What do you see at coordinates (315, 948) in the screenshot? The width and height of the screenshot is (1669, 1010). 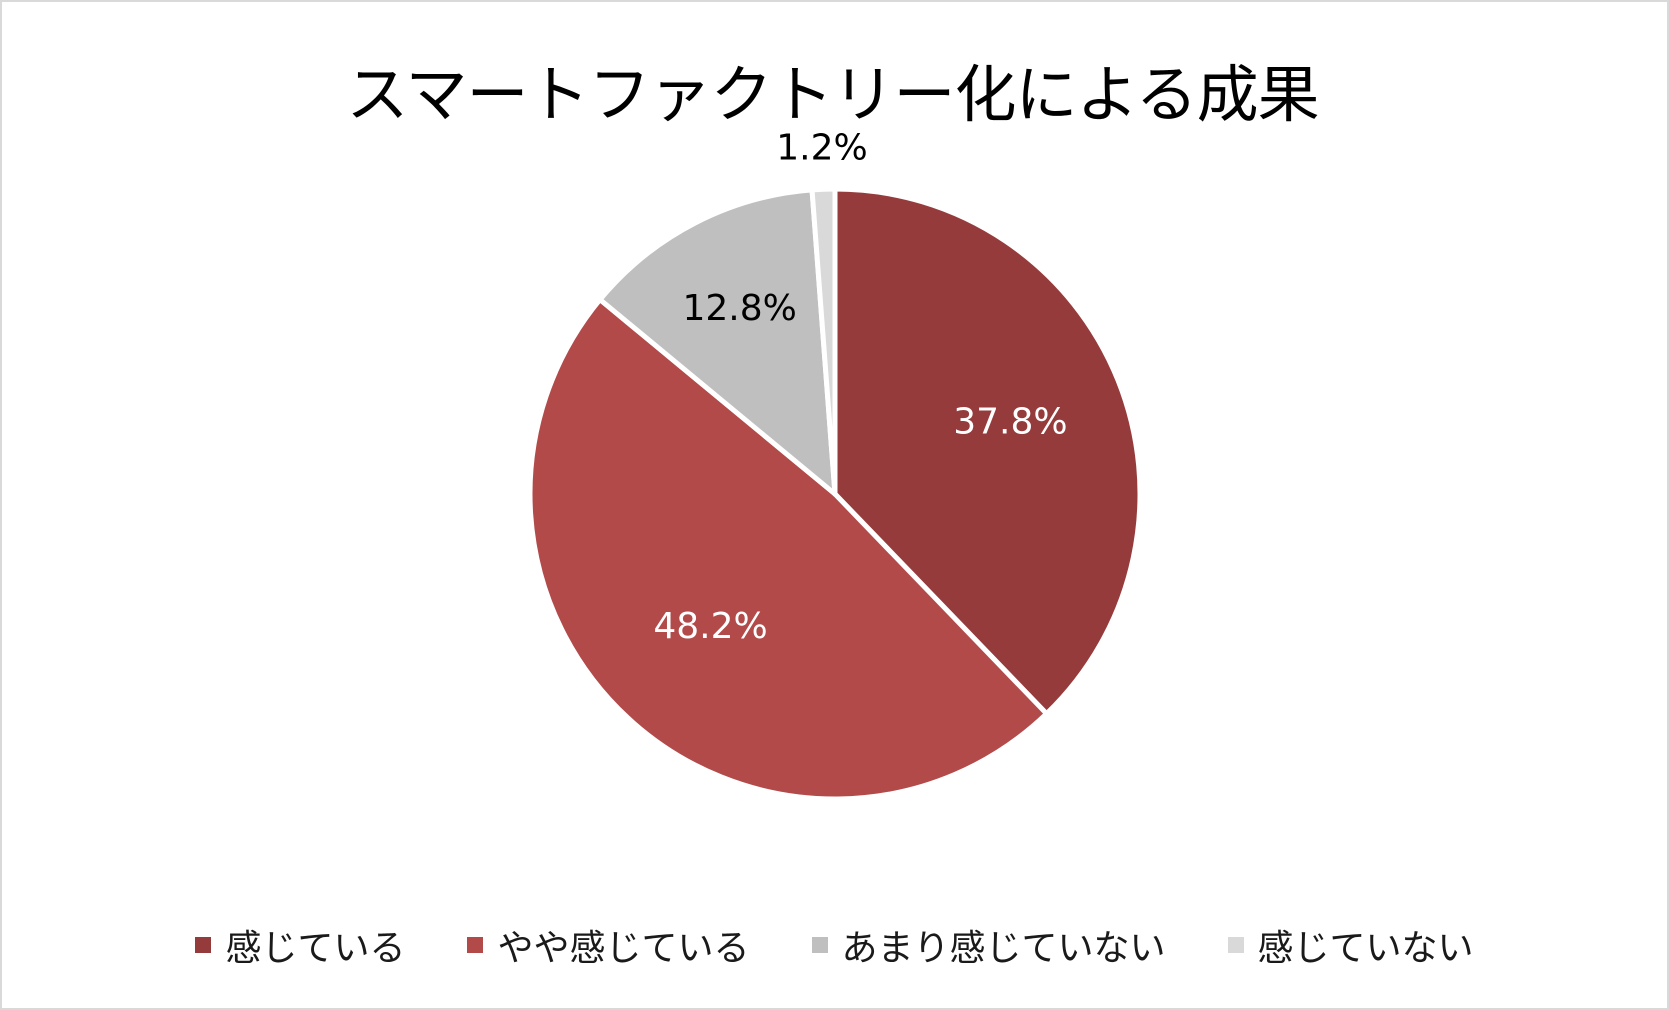 I see `legend-label: 感じている` at bounding box center [315, 948].